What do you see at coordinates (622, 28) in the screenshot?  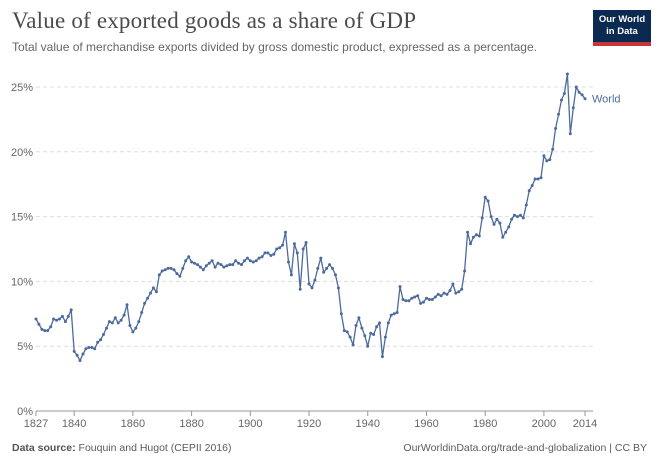 I see `owid-logo: Our World in Data` at bounding box center [622, 28].